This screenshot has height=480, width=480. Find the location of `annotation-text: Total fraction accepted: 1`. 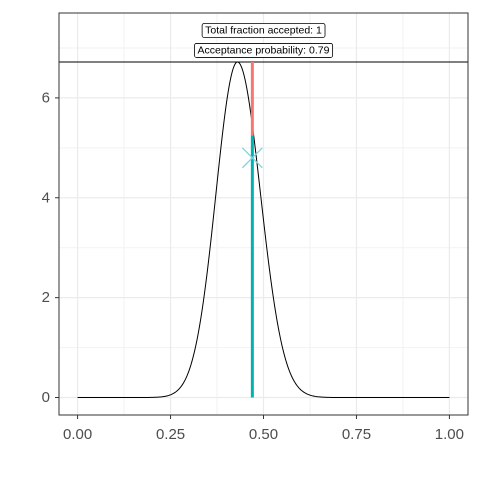

annotation-text: Total fraction accepted: 1 is located at coordinates (263, 30).